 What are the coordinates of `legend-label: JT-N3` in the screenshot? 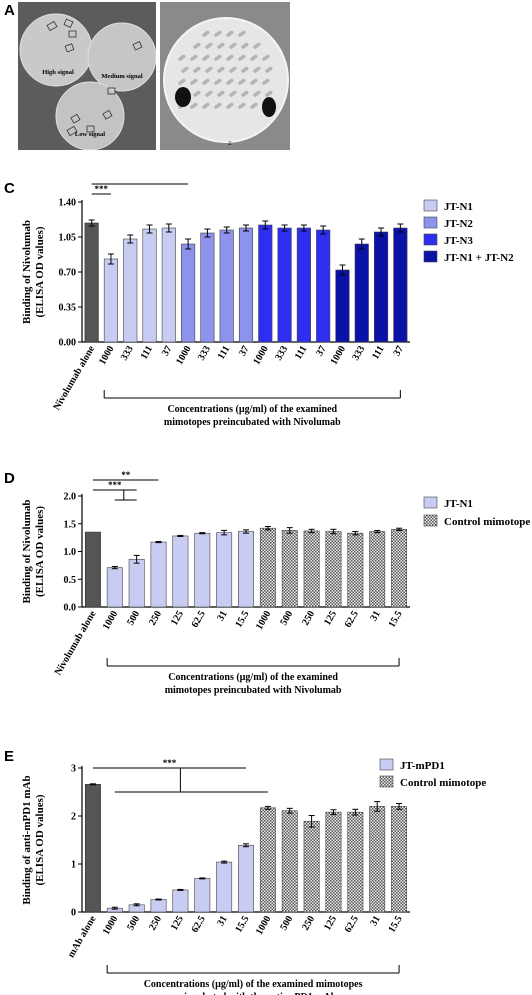 It's located at (458, 241).